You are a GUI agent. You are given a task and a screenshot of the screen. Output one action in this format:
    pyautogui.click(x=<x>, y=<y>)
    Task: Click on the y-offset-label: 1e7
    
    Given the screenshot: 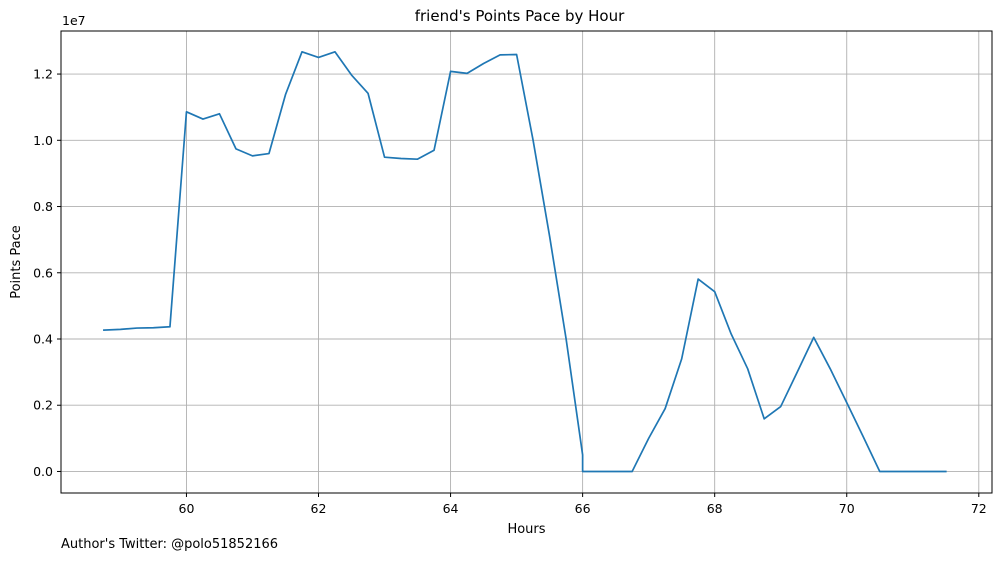 What is the action you would take?
    pyautogui.click(x=74, y=20)
    